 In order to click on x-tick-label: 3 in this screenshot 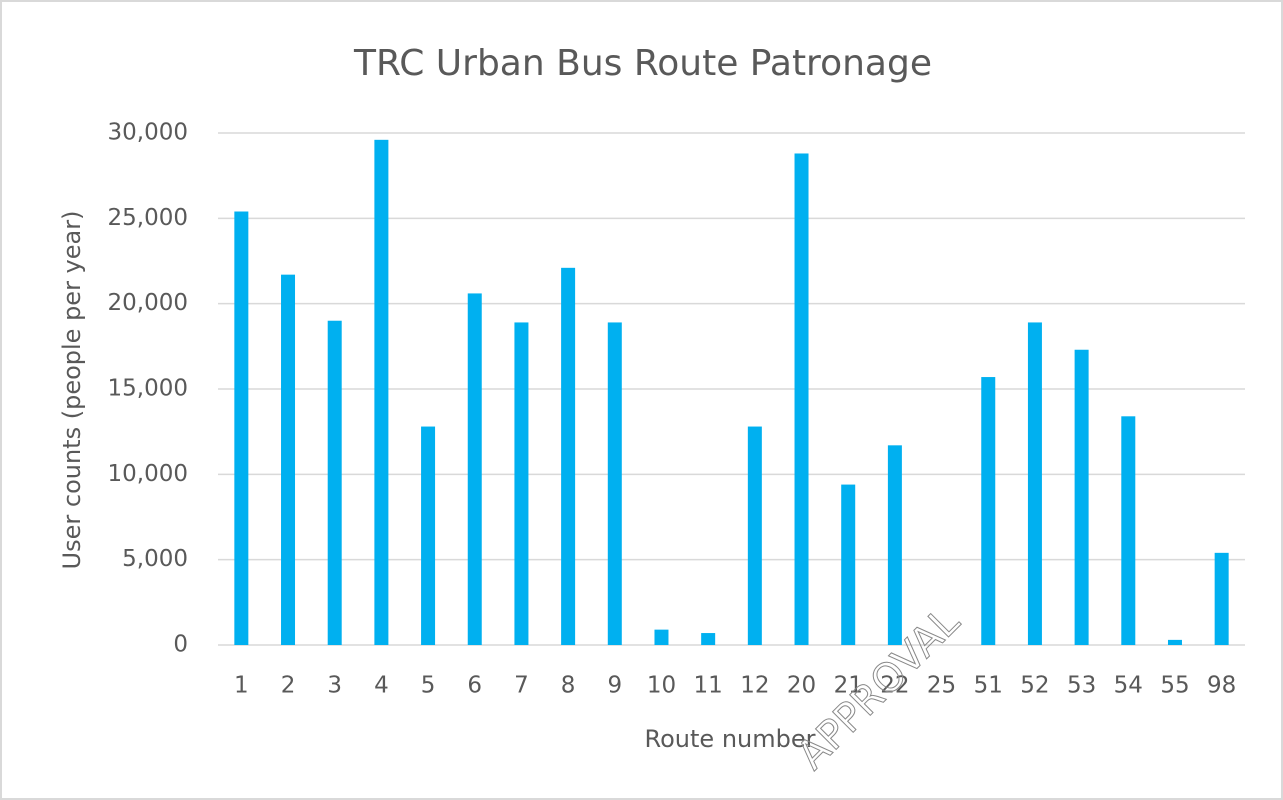, I will do `click(334, 686)`.